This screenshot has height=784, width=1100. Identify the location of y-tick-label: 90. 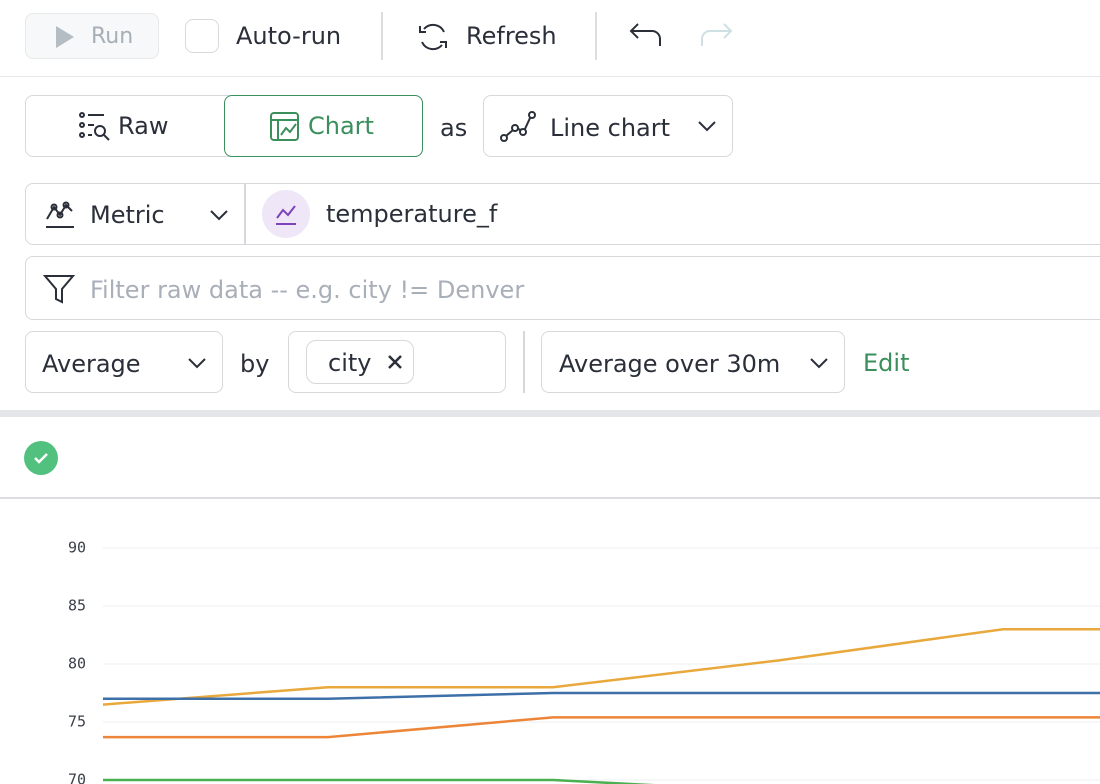
(77, 548).